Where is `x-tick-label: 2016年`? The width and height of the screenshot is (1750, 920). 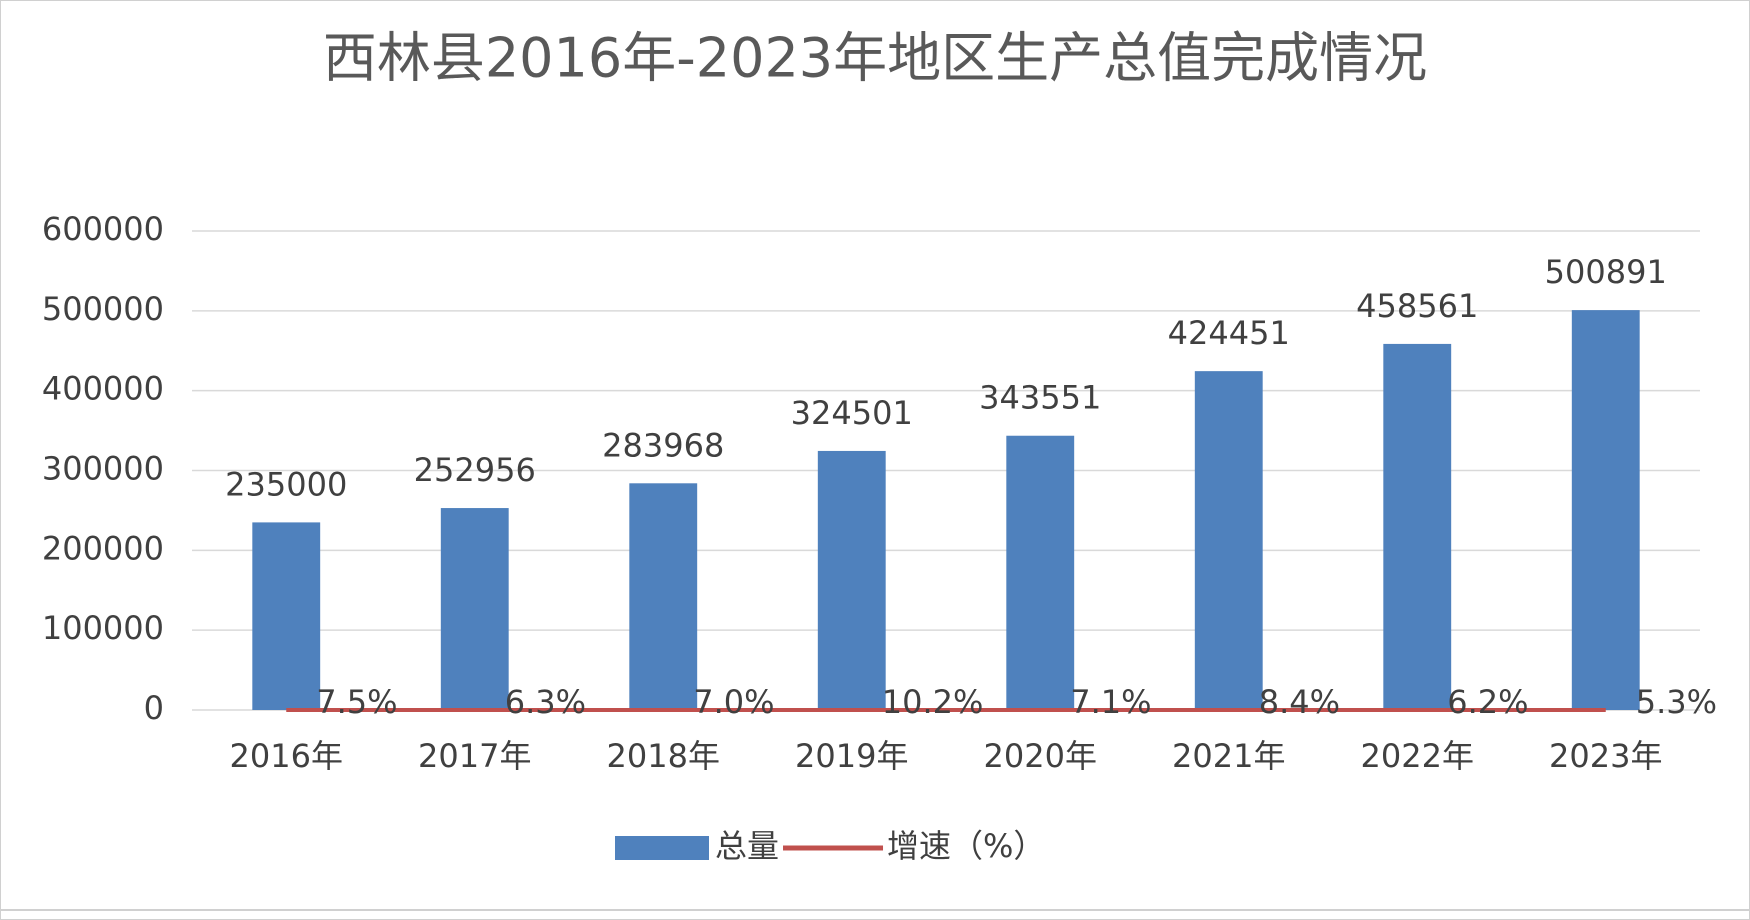
x-tick-label: 2016年 is located at coordinates (286, 756).